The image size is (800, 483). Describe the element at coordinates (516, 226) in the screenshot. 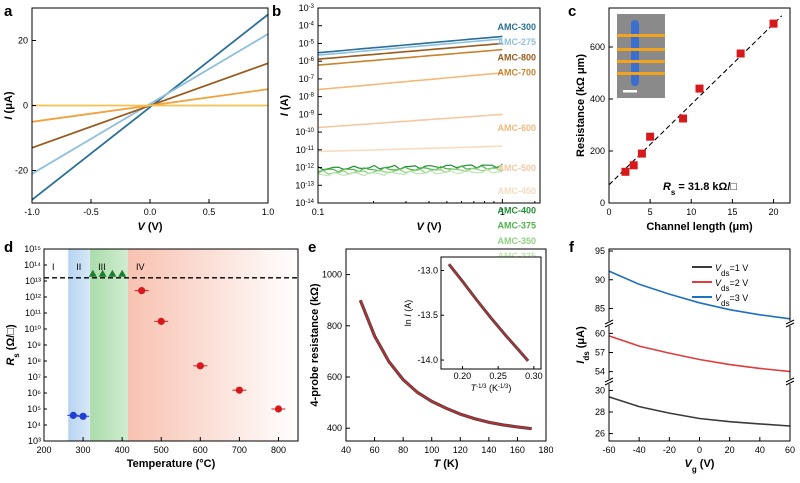

I see `legend-entry-amc-375: AMC-375` at that location.